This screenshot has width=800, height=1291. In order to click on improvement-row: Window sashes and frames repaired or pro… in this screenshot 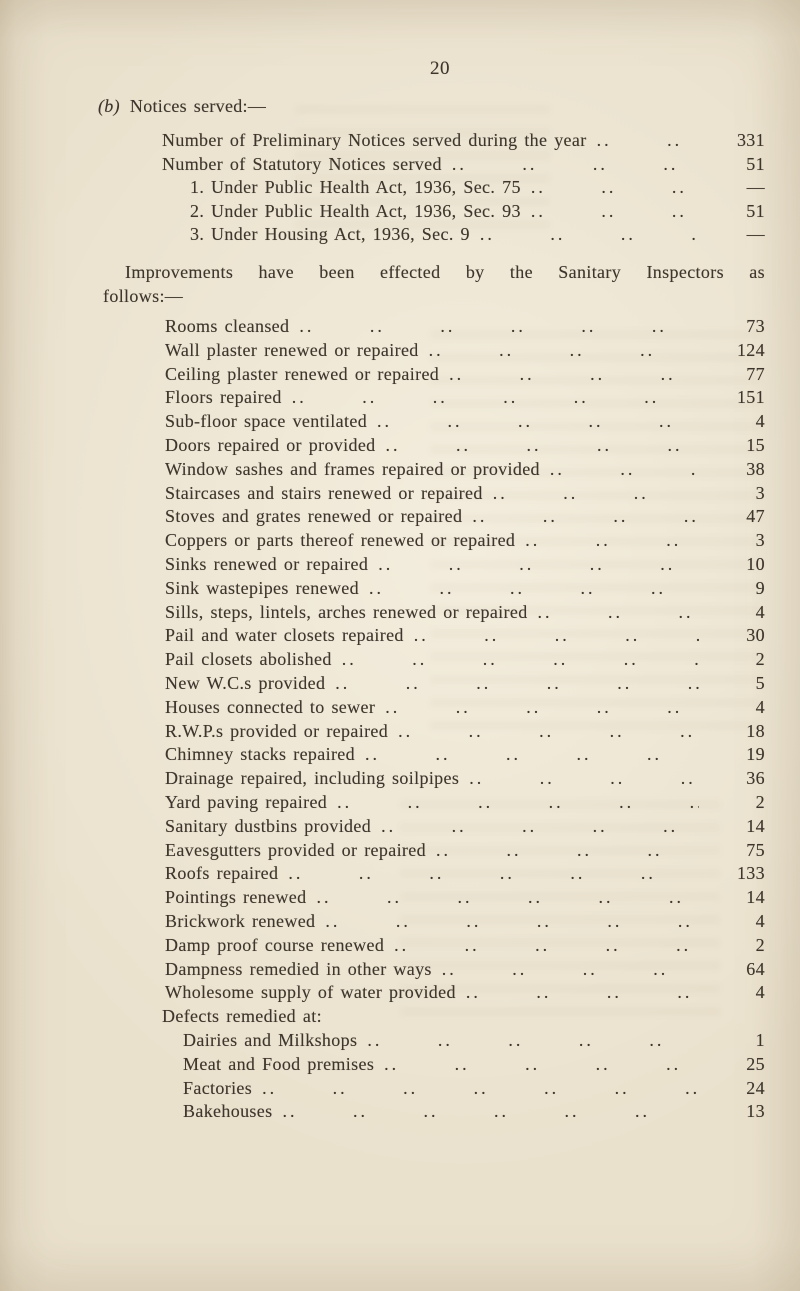, I will do `click(465, 470)`.